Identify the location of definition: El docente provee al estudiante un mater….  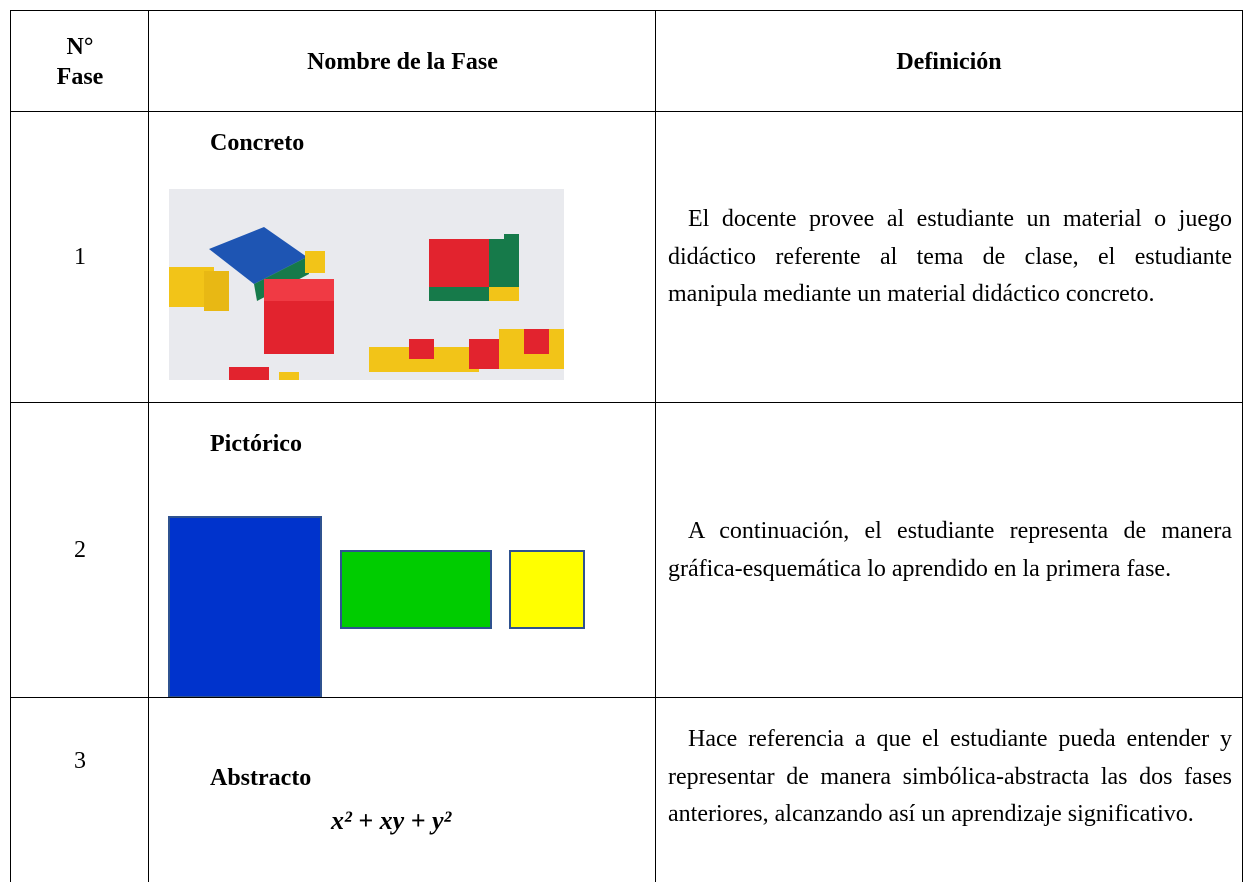
(950, 257).